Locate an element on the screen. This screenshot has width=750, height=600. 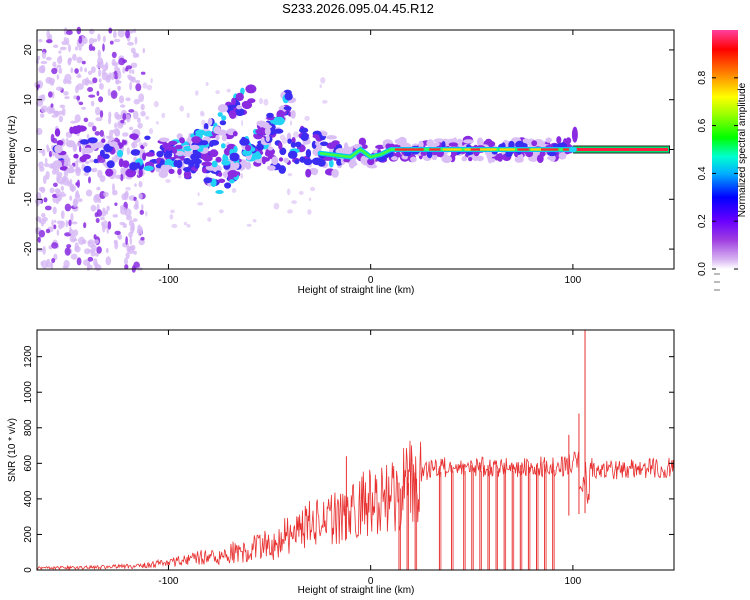
y-tick-label: 20 is located at coordinates (28, 50).